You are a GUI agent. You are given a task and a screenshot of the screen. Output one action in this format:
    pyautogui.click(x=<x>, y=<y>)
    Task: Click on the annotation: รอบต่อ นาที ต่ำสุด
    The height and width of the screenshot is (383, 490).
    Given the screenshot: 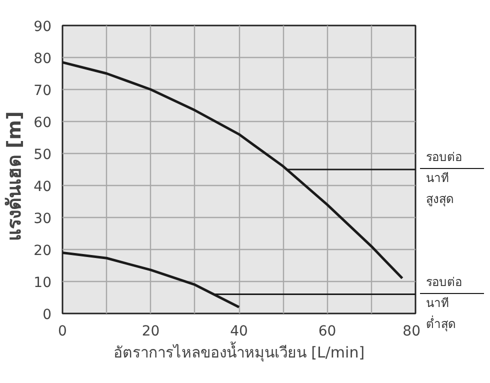 What is the action you would take?
    pyautogui.click(x=444, y=304)
    